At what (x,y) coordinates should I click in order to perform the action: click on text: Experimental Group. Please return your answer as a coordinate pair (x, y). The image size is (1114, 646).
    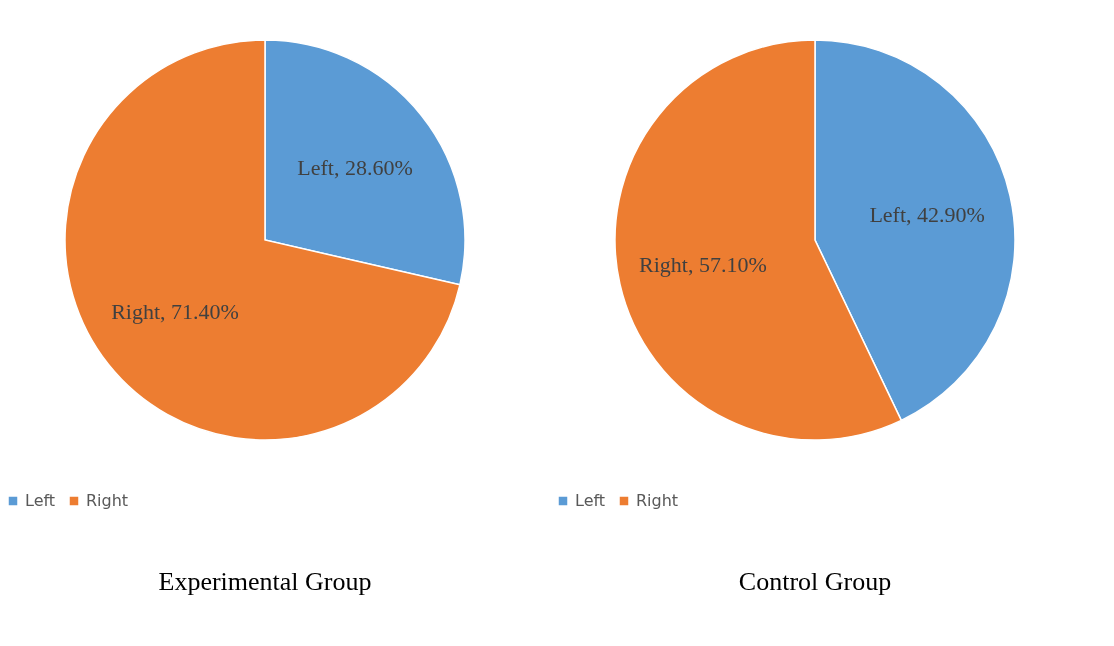
    Looking at the image, I should click on (265, 581).